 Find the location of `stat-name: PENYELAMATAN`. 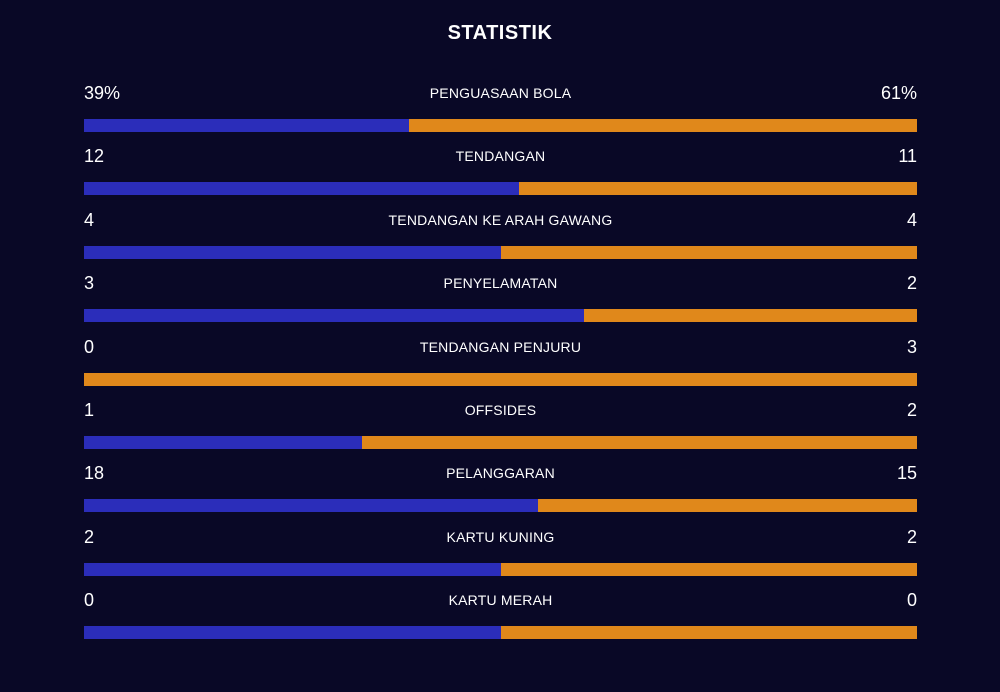

stat-name: PENYELAMATAN is located at coordinates (500, 283).